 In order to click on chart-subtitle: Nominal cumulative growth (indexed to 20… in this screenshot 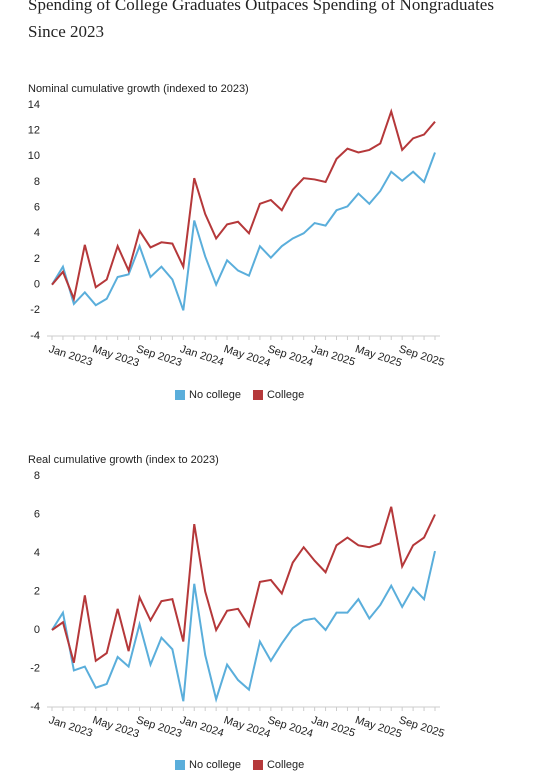, I will do `click(138, 89)`.